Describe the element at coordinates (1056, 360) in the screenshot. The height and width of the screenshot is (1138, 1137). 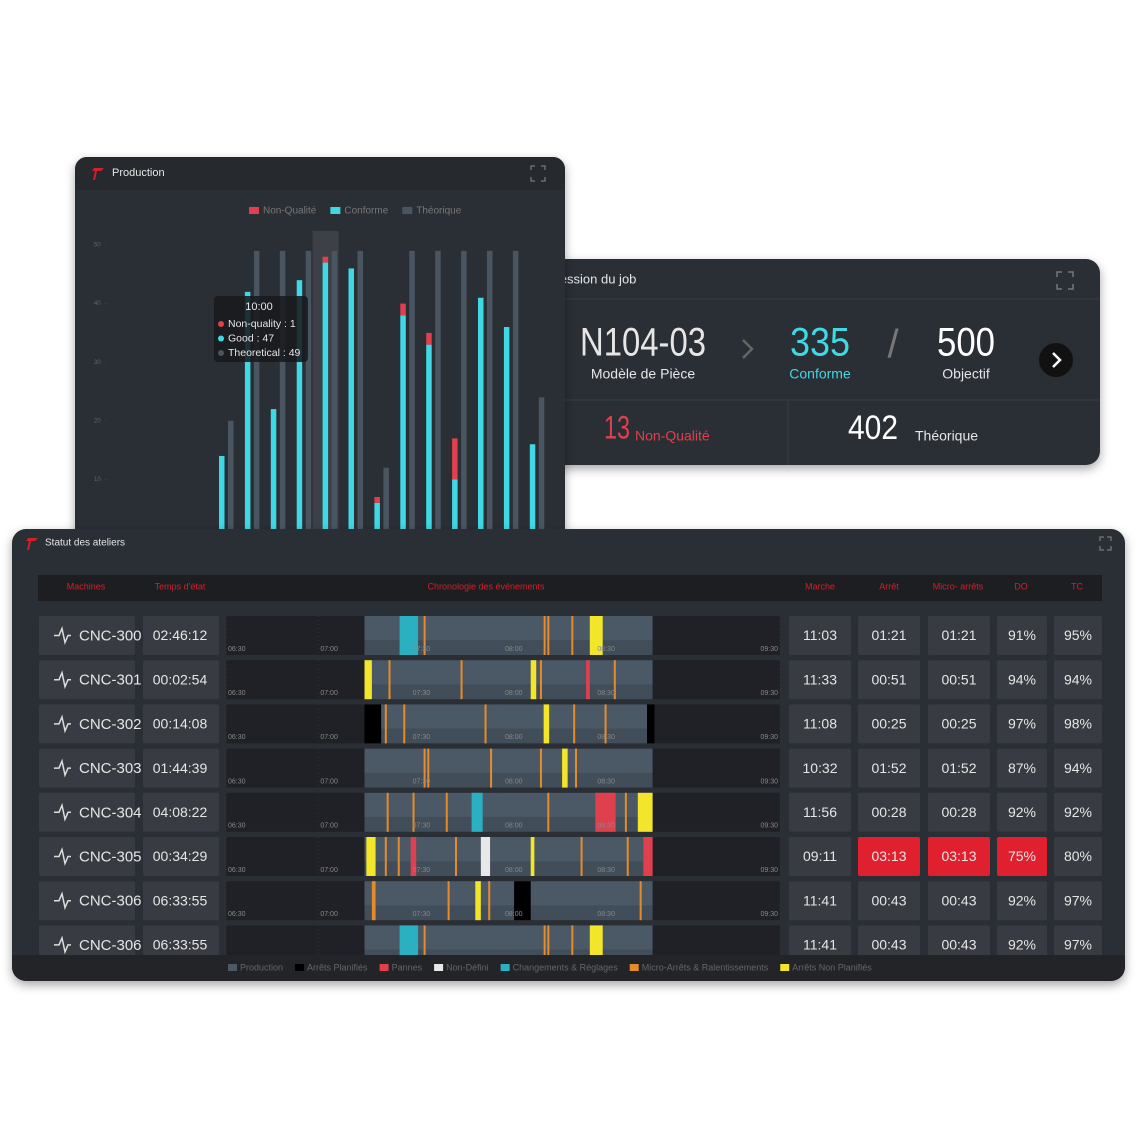
I see `next-button` at that location.